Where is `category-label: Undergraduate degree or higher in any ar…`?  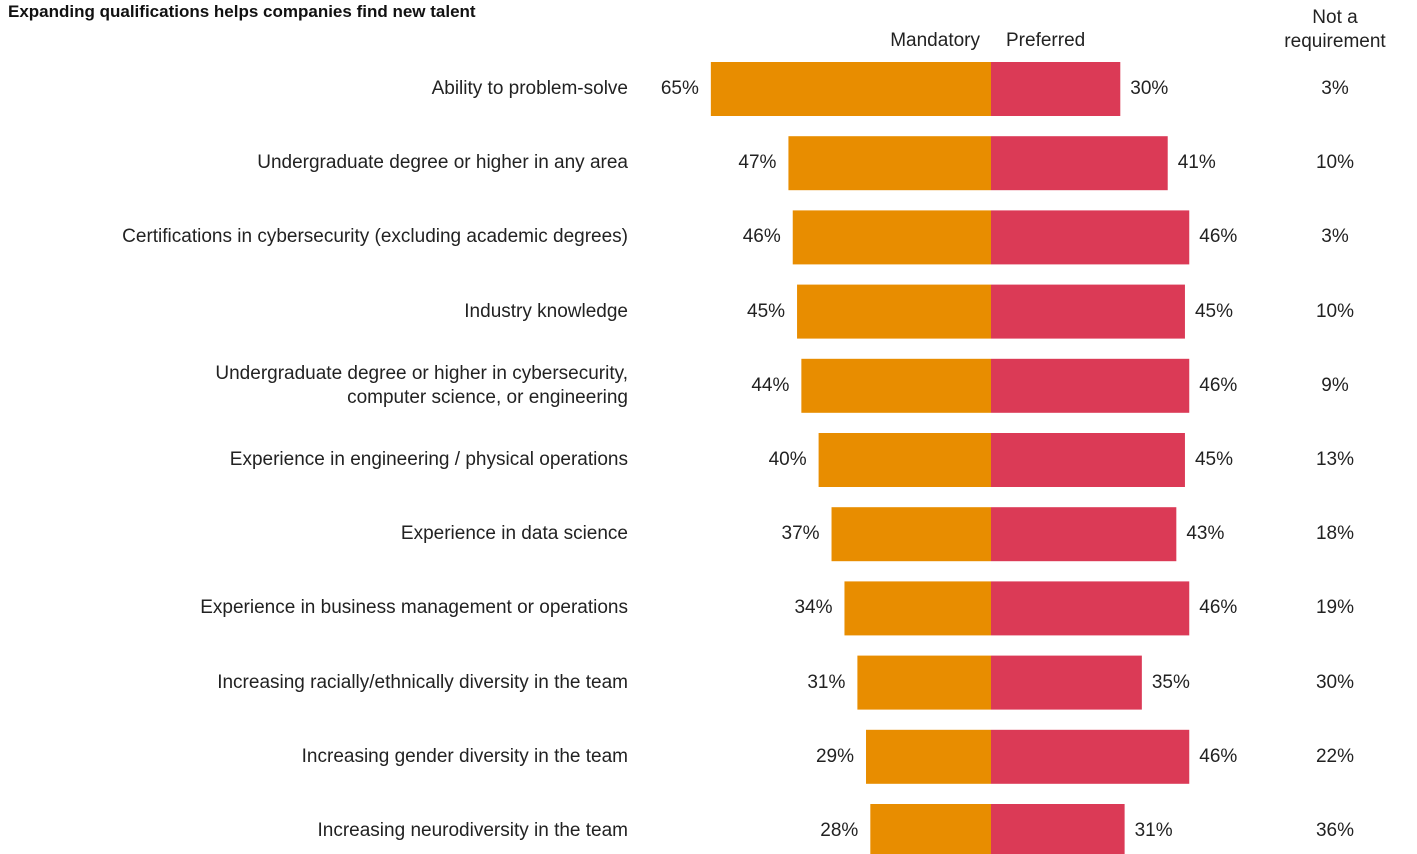 category-label: Undergraduate degree or higher in any ar… is located at coordinates (442, 163).